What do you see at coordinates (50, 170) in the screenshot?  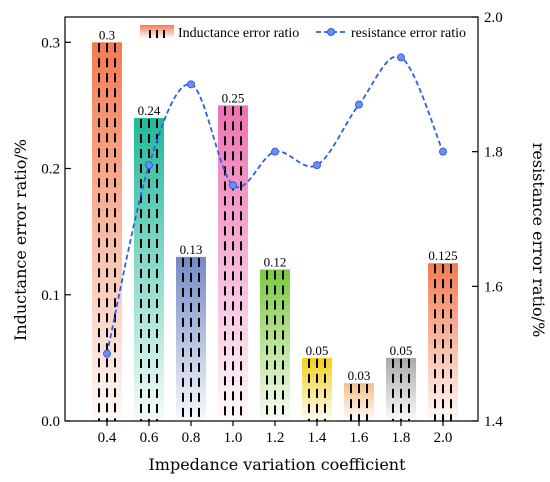 I see `y-tick-label: 0.2` at bounding box center [50, 170].